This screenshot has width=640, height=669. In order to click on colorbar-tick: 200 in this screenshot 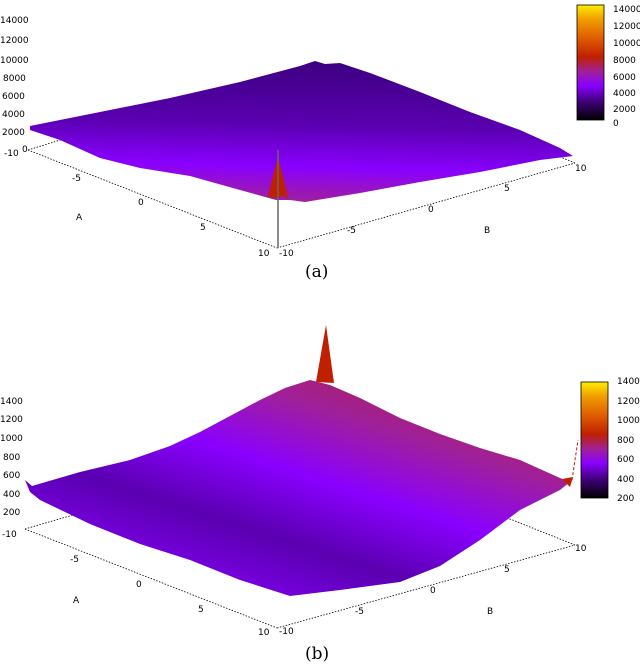, I will do `click(625, 499)`.